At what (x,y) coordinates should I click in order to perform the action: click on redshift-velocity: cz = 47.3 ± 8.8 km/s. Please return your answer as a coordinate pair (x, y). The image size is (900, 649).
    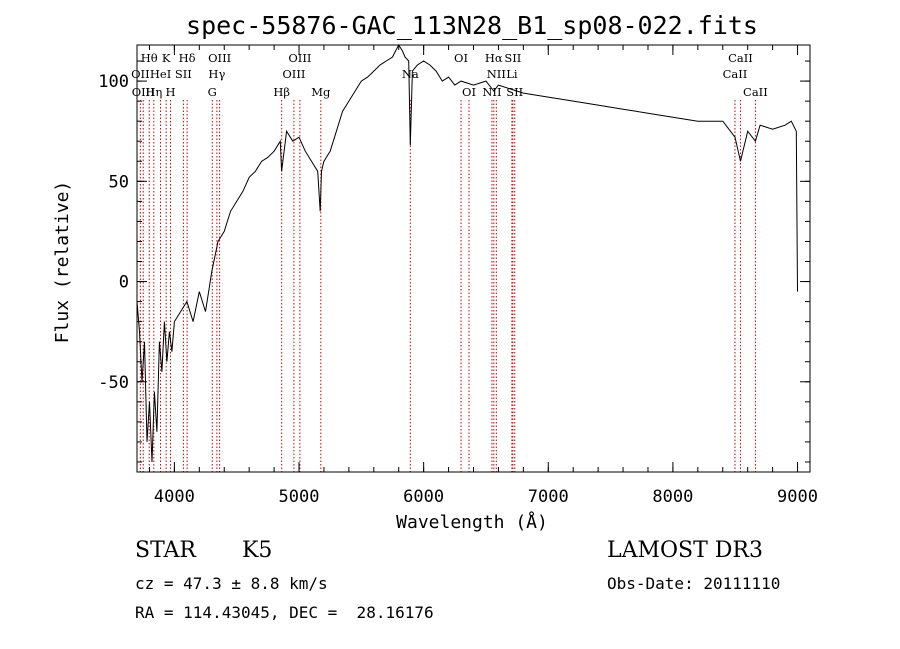
    Looking at the image, I should click on (231, 583).